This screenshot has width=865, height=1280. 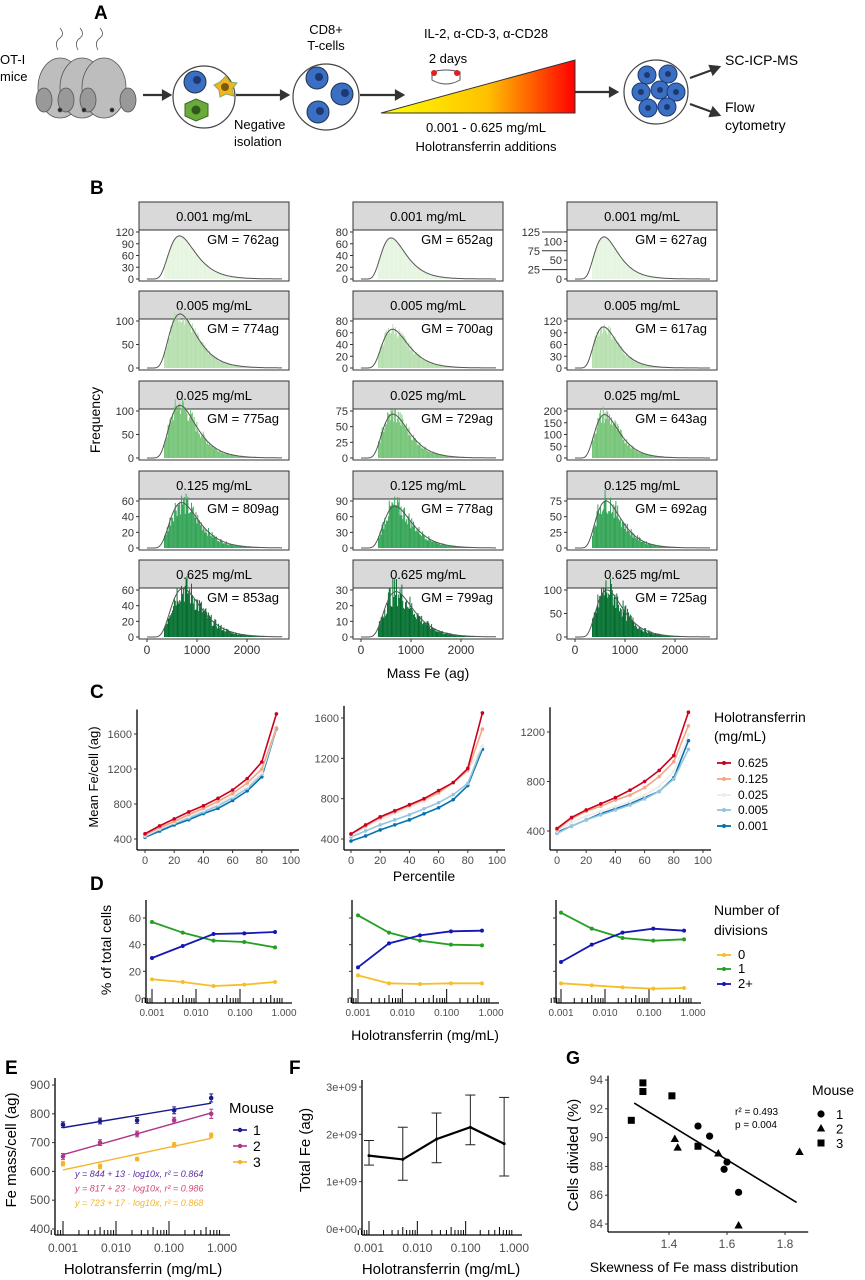 What do you see at coordinates (123, 840) in the screenshot?
I see `y-tick-label: 400` at bounding box center [123, 840].